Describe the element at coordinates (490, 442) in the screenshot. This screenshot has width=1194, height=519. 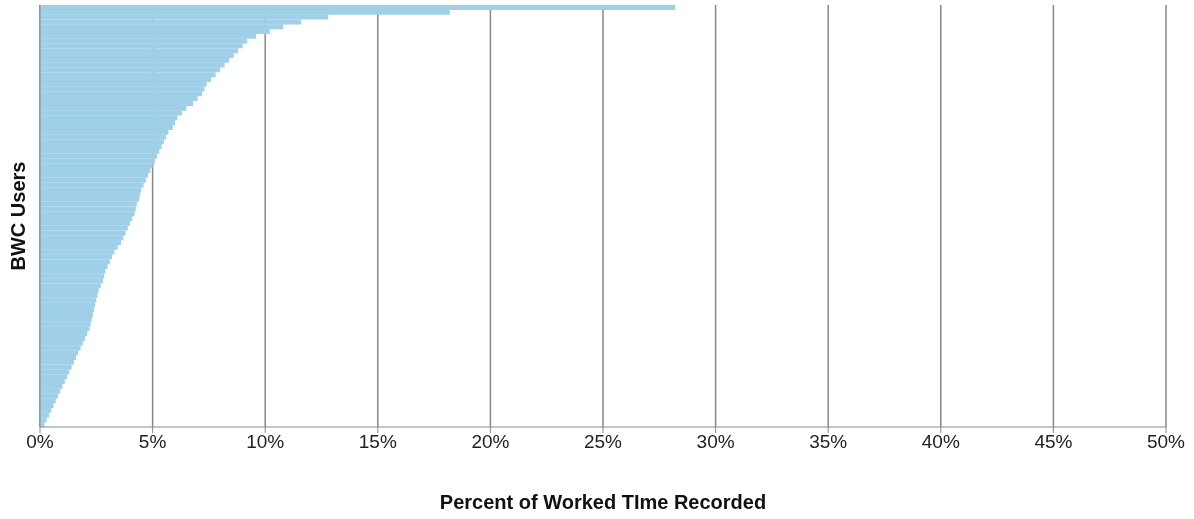
I see `x-tick-label: 20%` at that location.